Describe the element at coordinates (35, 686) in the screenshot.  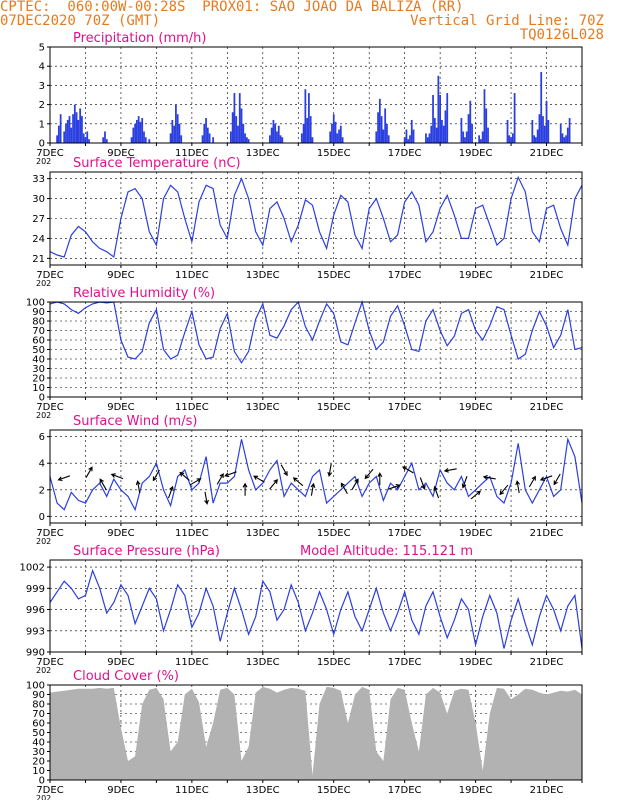
I see `cloud-ytick-label: 100` at that location.